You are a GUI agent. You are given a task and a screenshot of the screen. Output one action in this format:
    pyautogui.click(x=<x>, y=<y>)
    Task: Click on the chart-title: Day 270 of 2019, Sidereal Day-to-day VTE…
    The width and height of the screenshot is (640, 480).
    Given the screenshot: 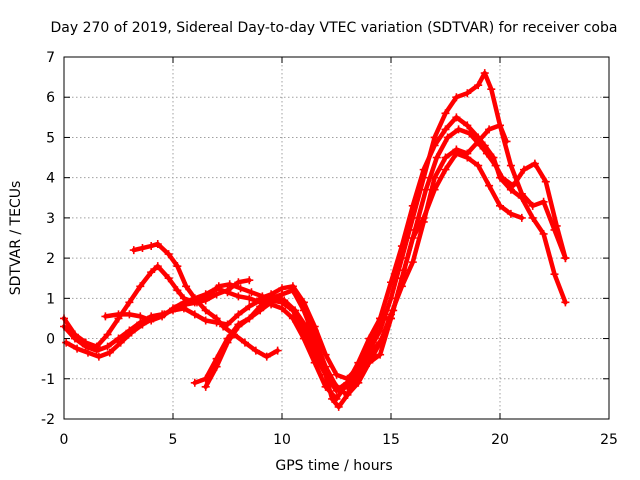 What is the action you would take?
    pyautogui.click(x=334, y=28)
    